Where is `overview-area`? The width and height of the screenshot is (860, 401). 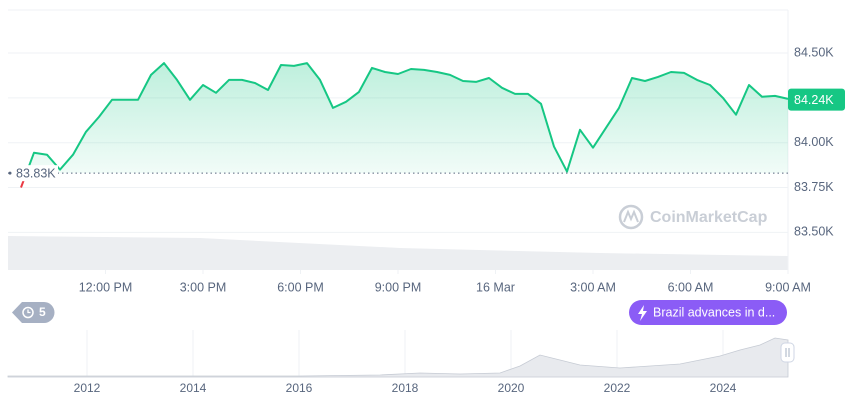 overview-area is located at coordinates (398, 357).